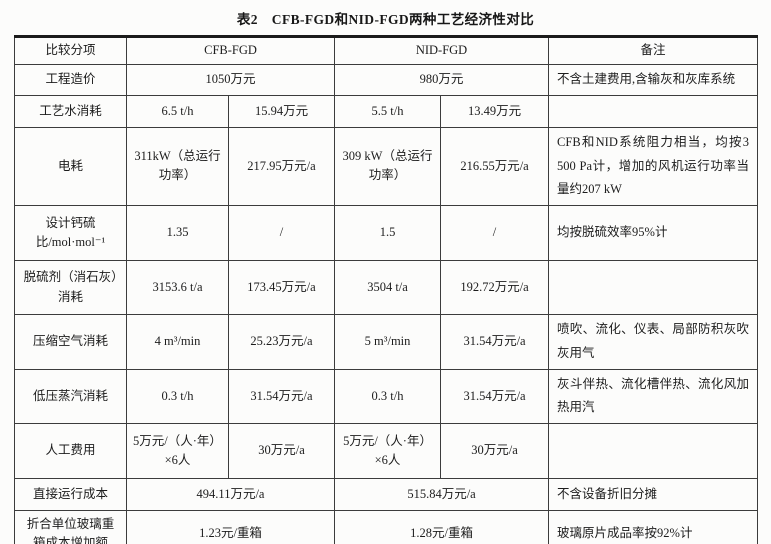  Describe the element at coordinates (442, 80) in the screenshot. I see `nid-value: 980万元` at that location.